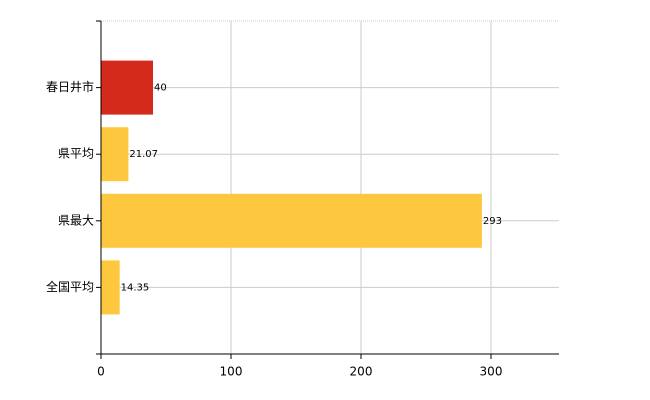 The height and width of the screenshot is (400, 650). What do you see at coordinates (76, 154) in the screenshot?
I see `y-tick-label: 県平均` at bounding box center [76, 154].